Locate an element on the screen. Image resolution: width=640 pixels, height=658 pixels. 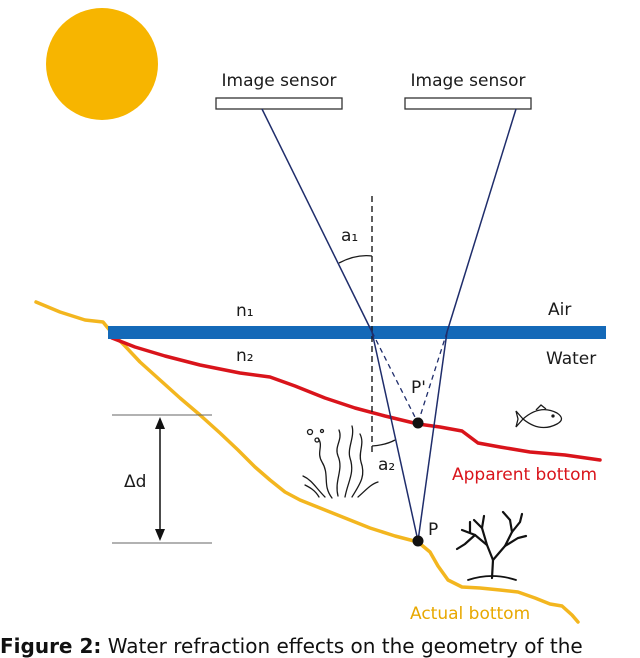
air-label: Air is located at coordinates (559, 310).